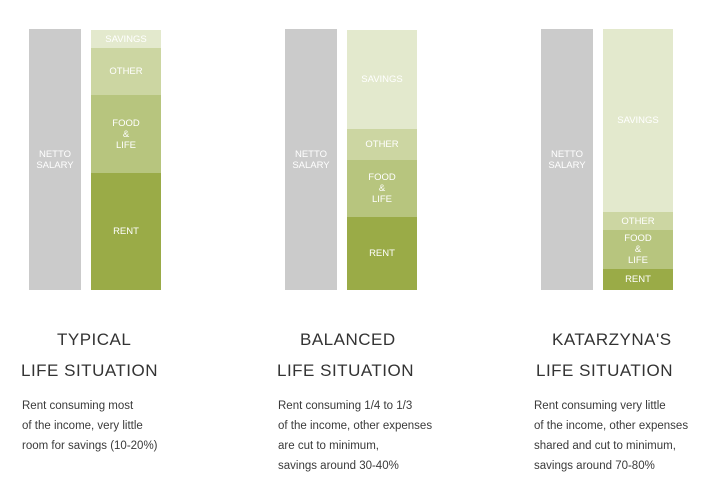  I want to click on panel-title: TYPICAL LIFE SITUATION, so click(121, 355).